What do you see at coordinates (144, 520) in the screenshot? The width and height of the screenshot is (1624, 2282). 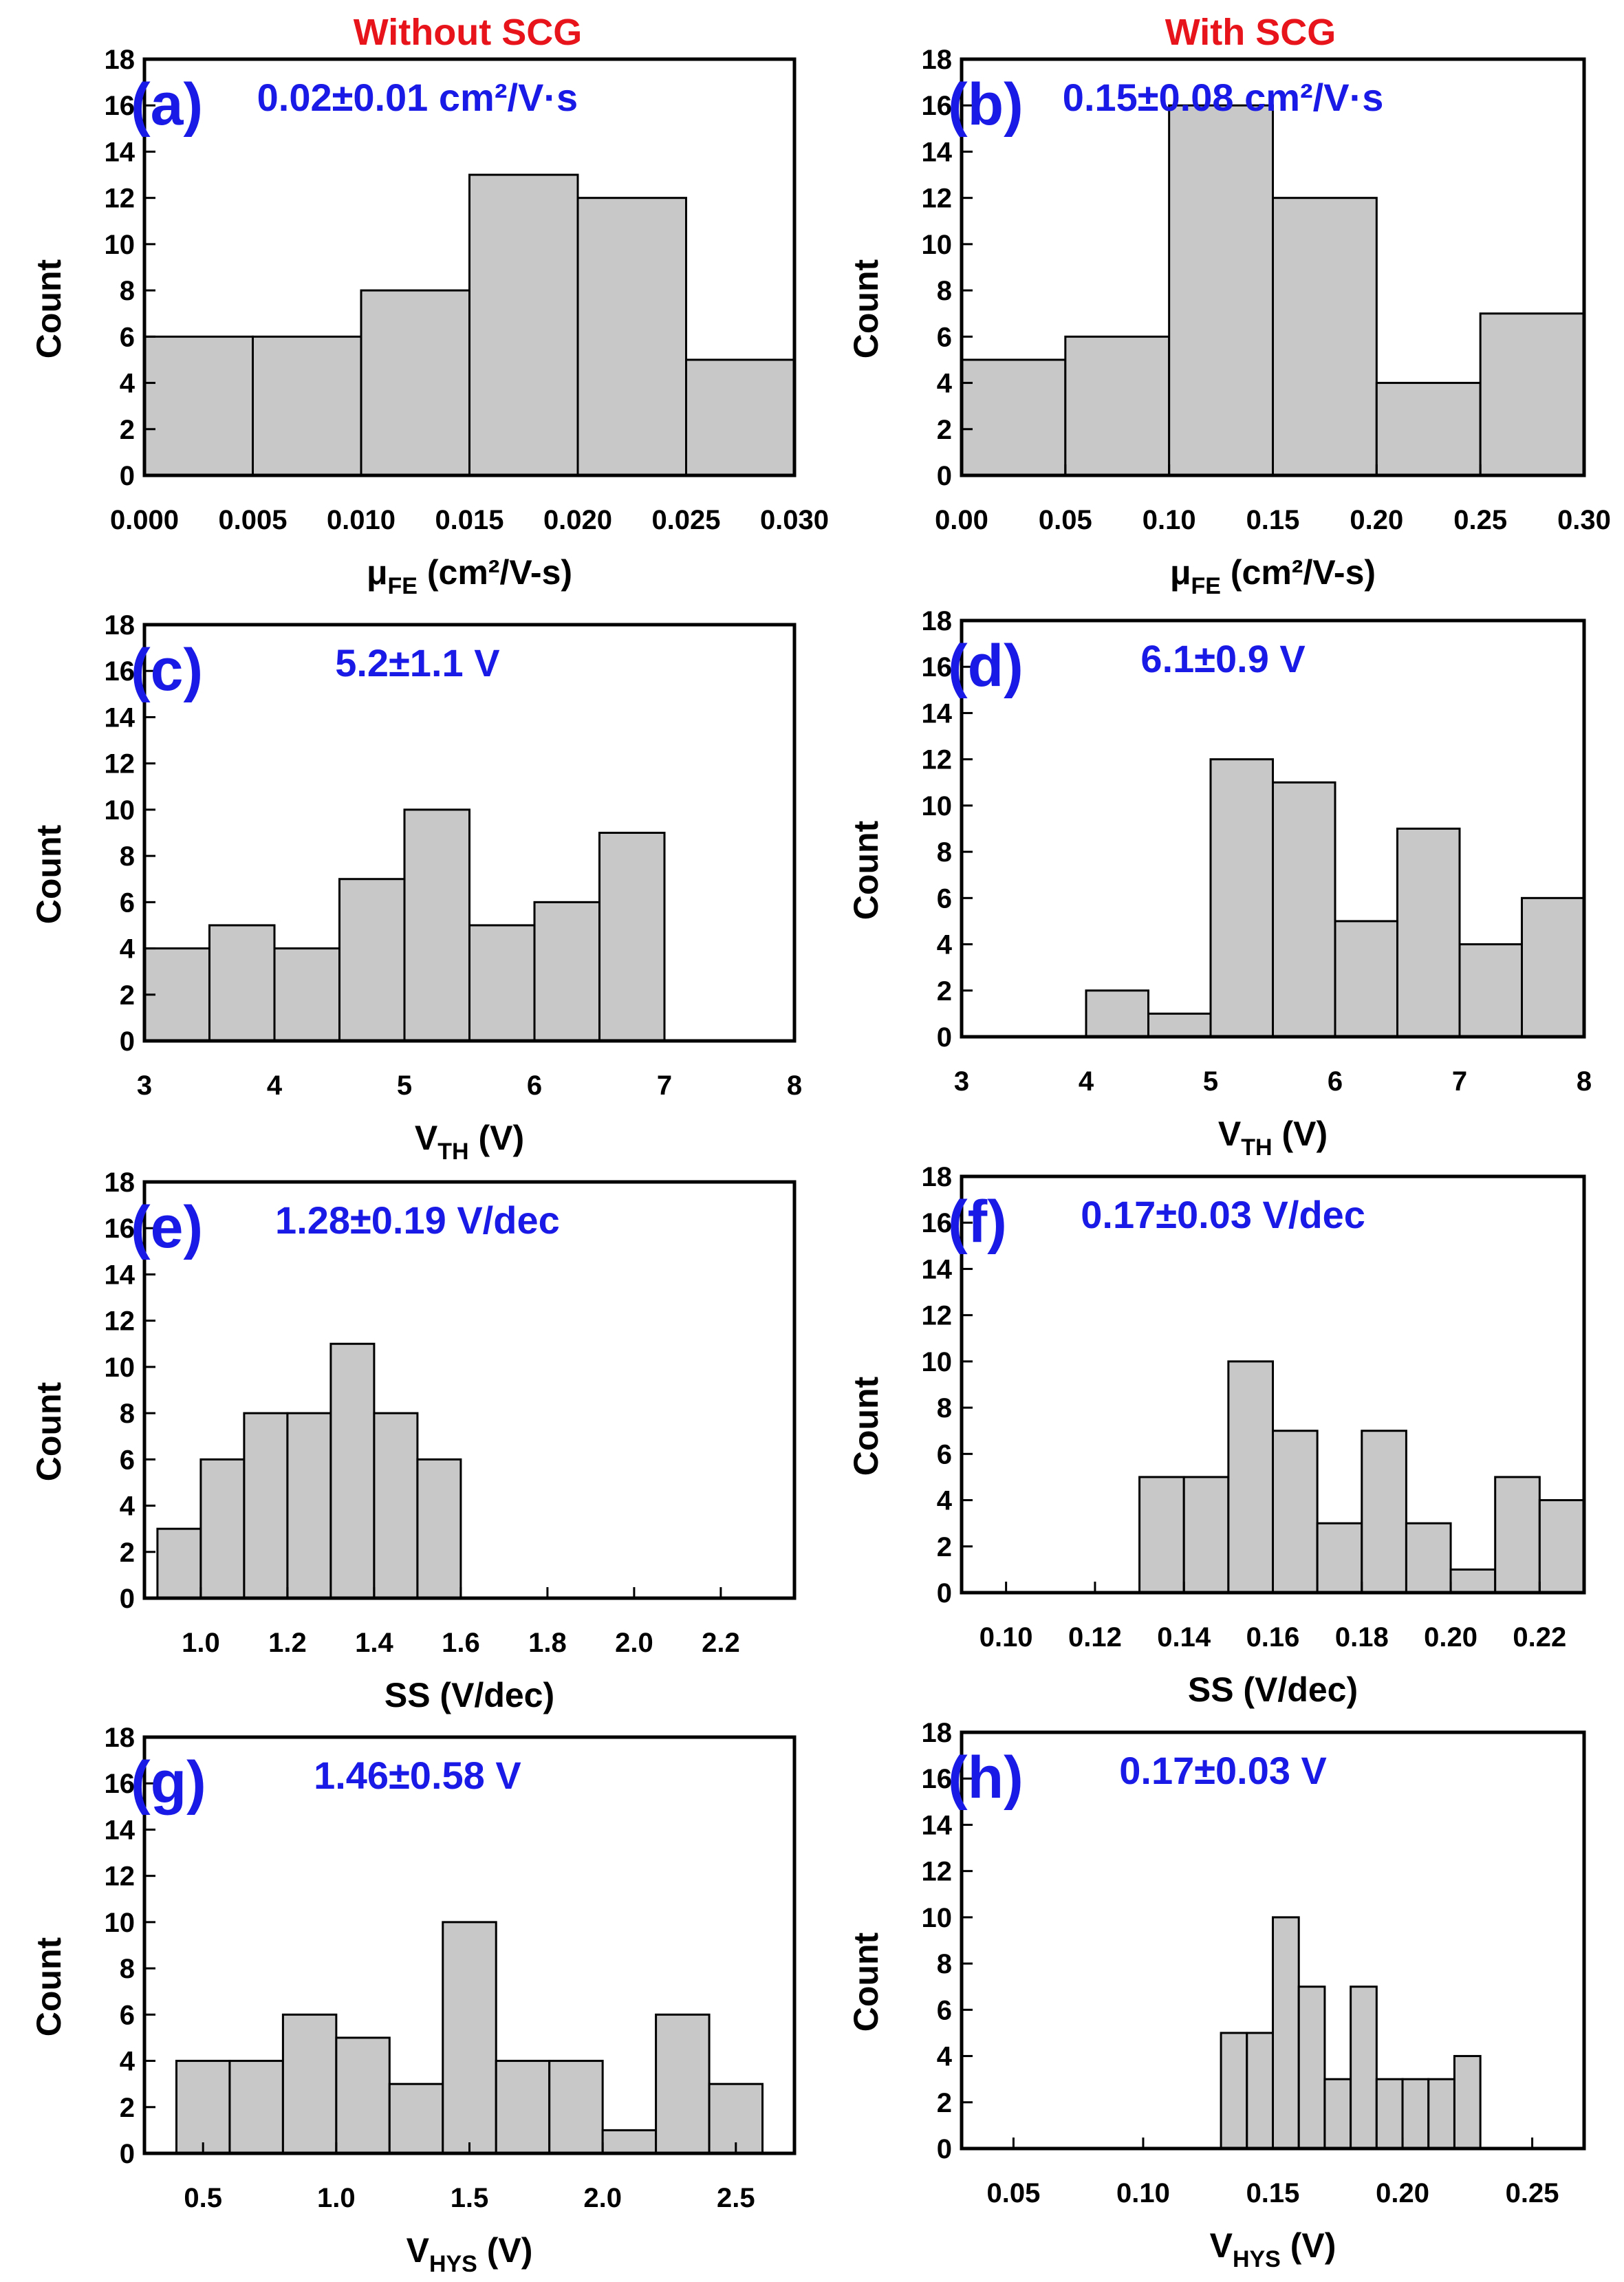 I see `x-tick-label: 0.000` at bounding box center [144, 520].